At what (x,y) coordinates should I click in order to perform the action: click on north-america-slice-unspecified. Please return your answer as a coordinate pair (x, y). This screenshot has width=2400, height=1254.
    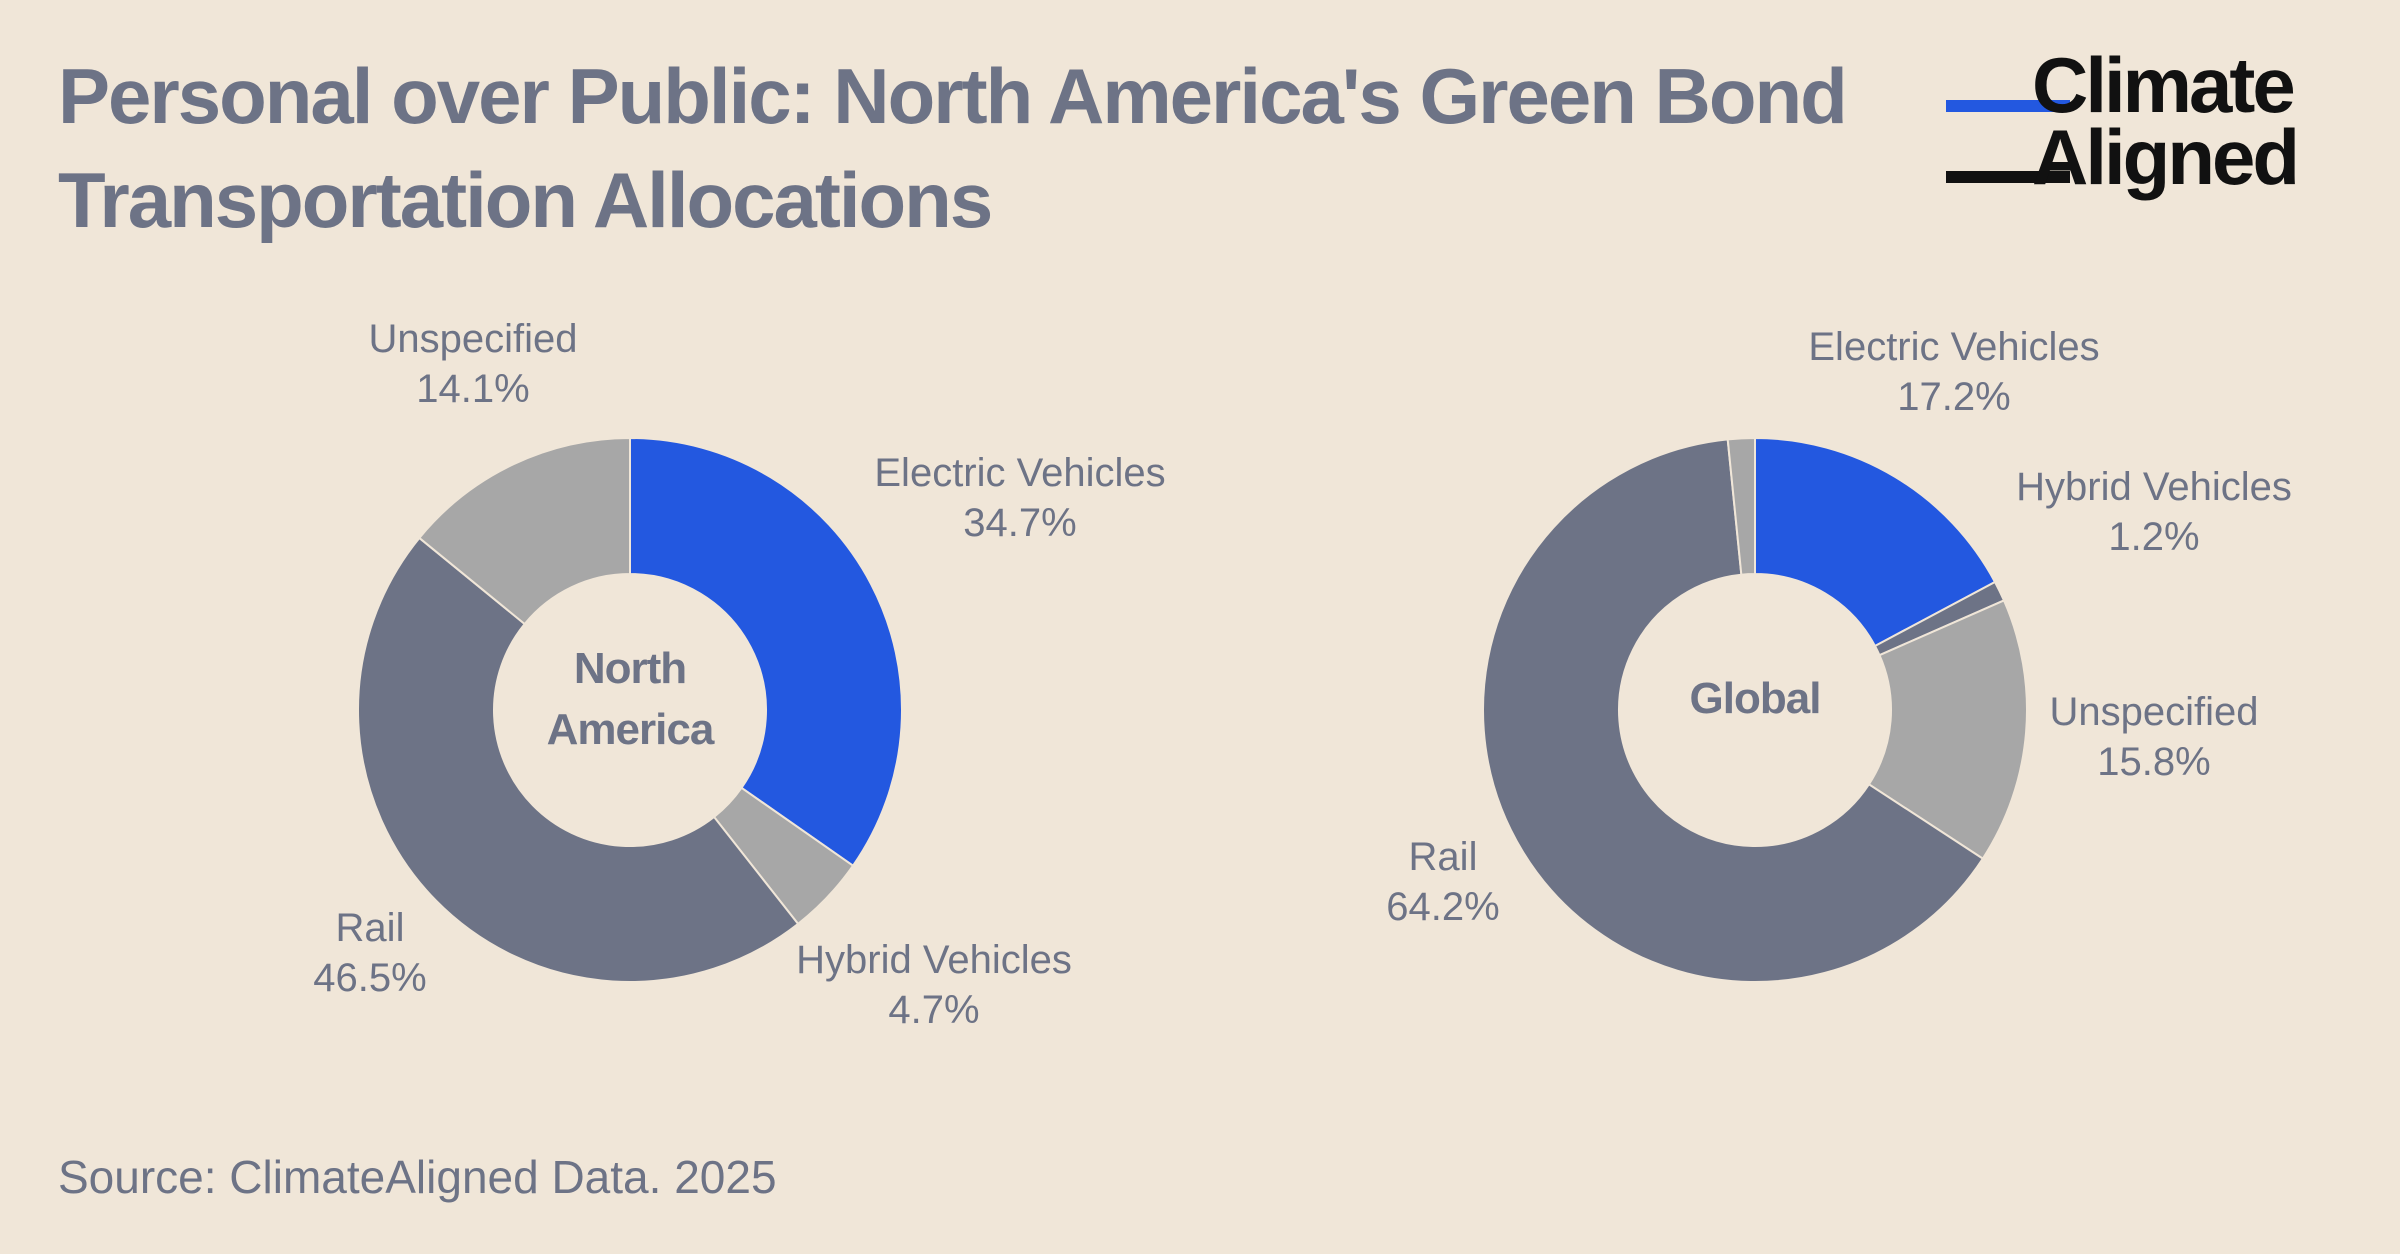
    Looking at the image, I should click on (524, 531).